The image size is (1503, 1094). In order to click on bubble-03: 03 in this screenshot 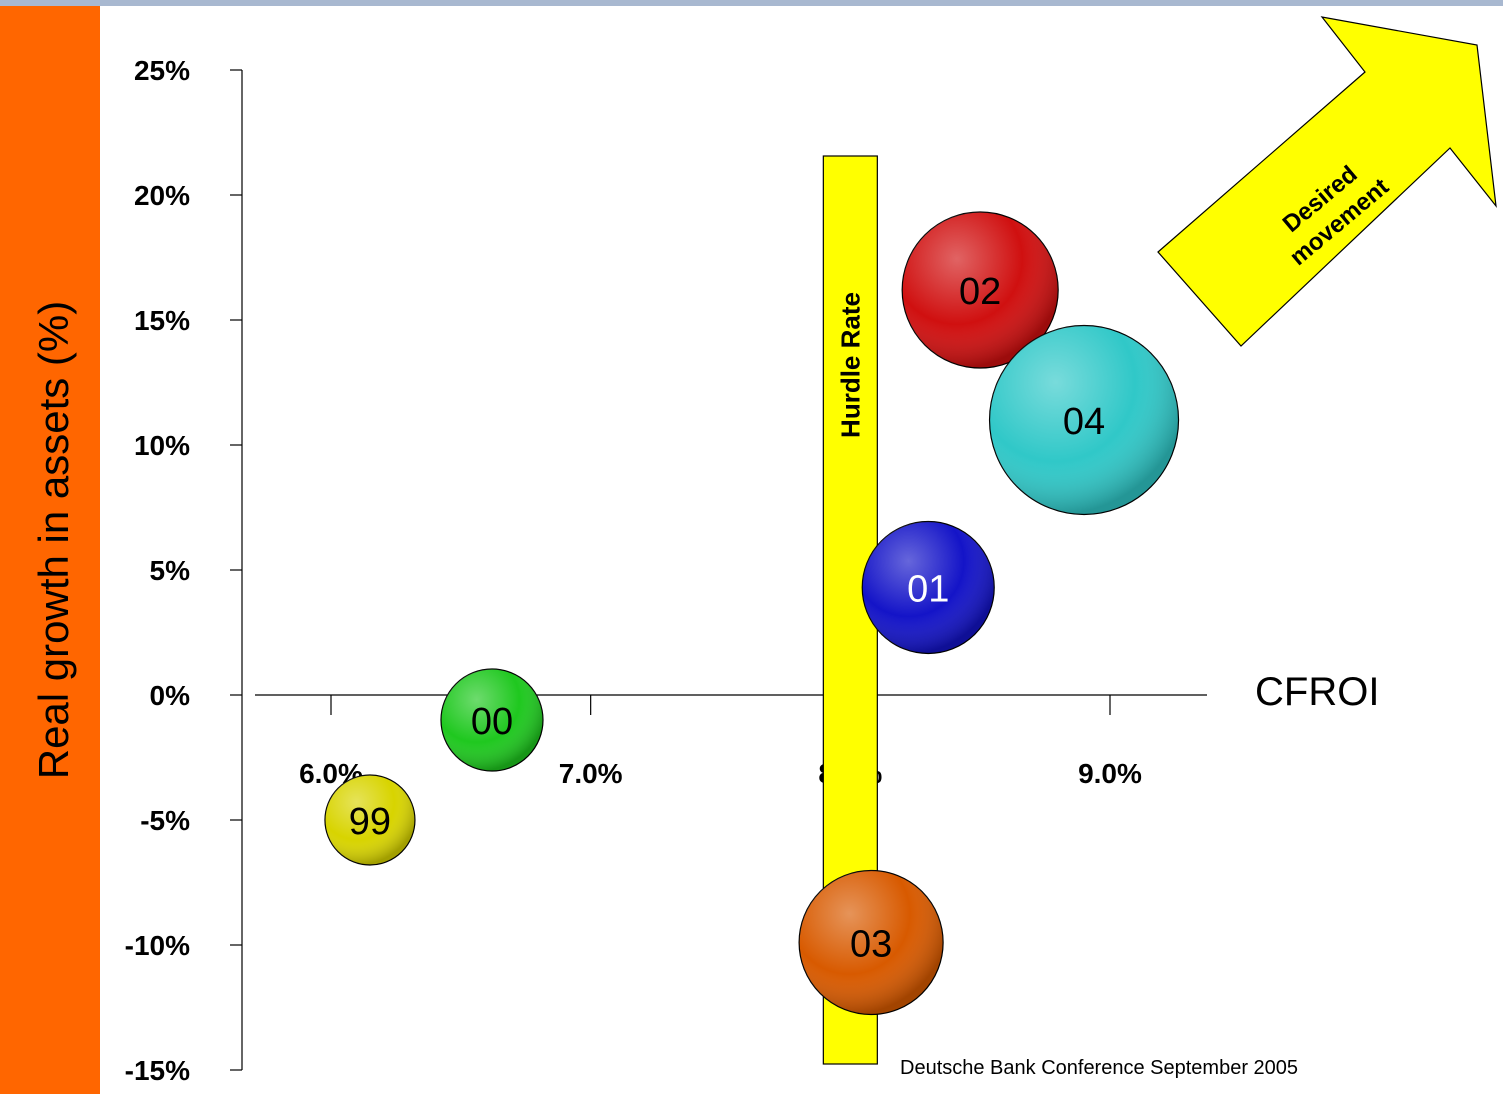, I will do `click(871, 942)`.